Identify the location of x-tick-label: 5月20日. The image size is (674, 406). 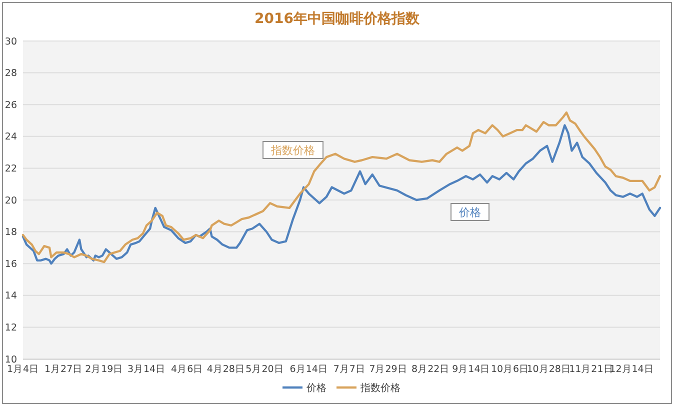
(265, 369).